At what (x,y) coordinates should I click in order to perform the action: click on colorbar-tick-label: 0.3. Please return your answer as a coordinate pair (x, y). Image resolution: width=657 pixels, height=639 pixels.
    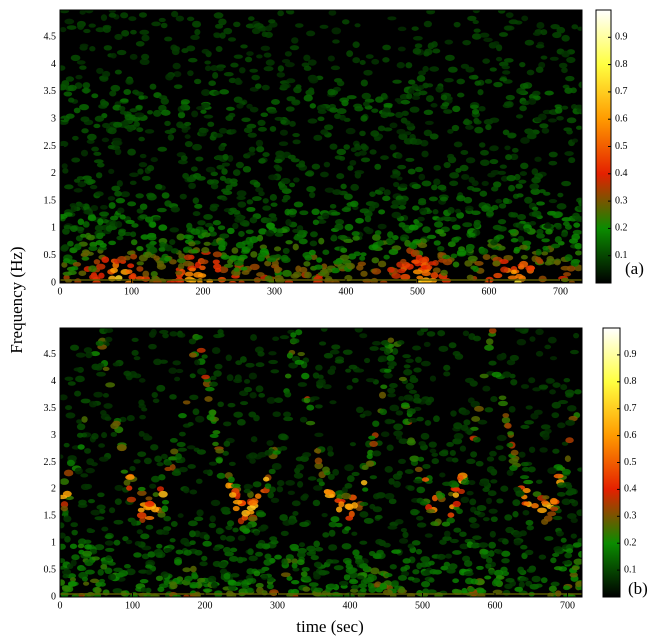
    Looking at the image, I should click on (621, 200).